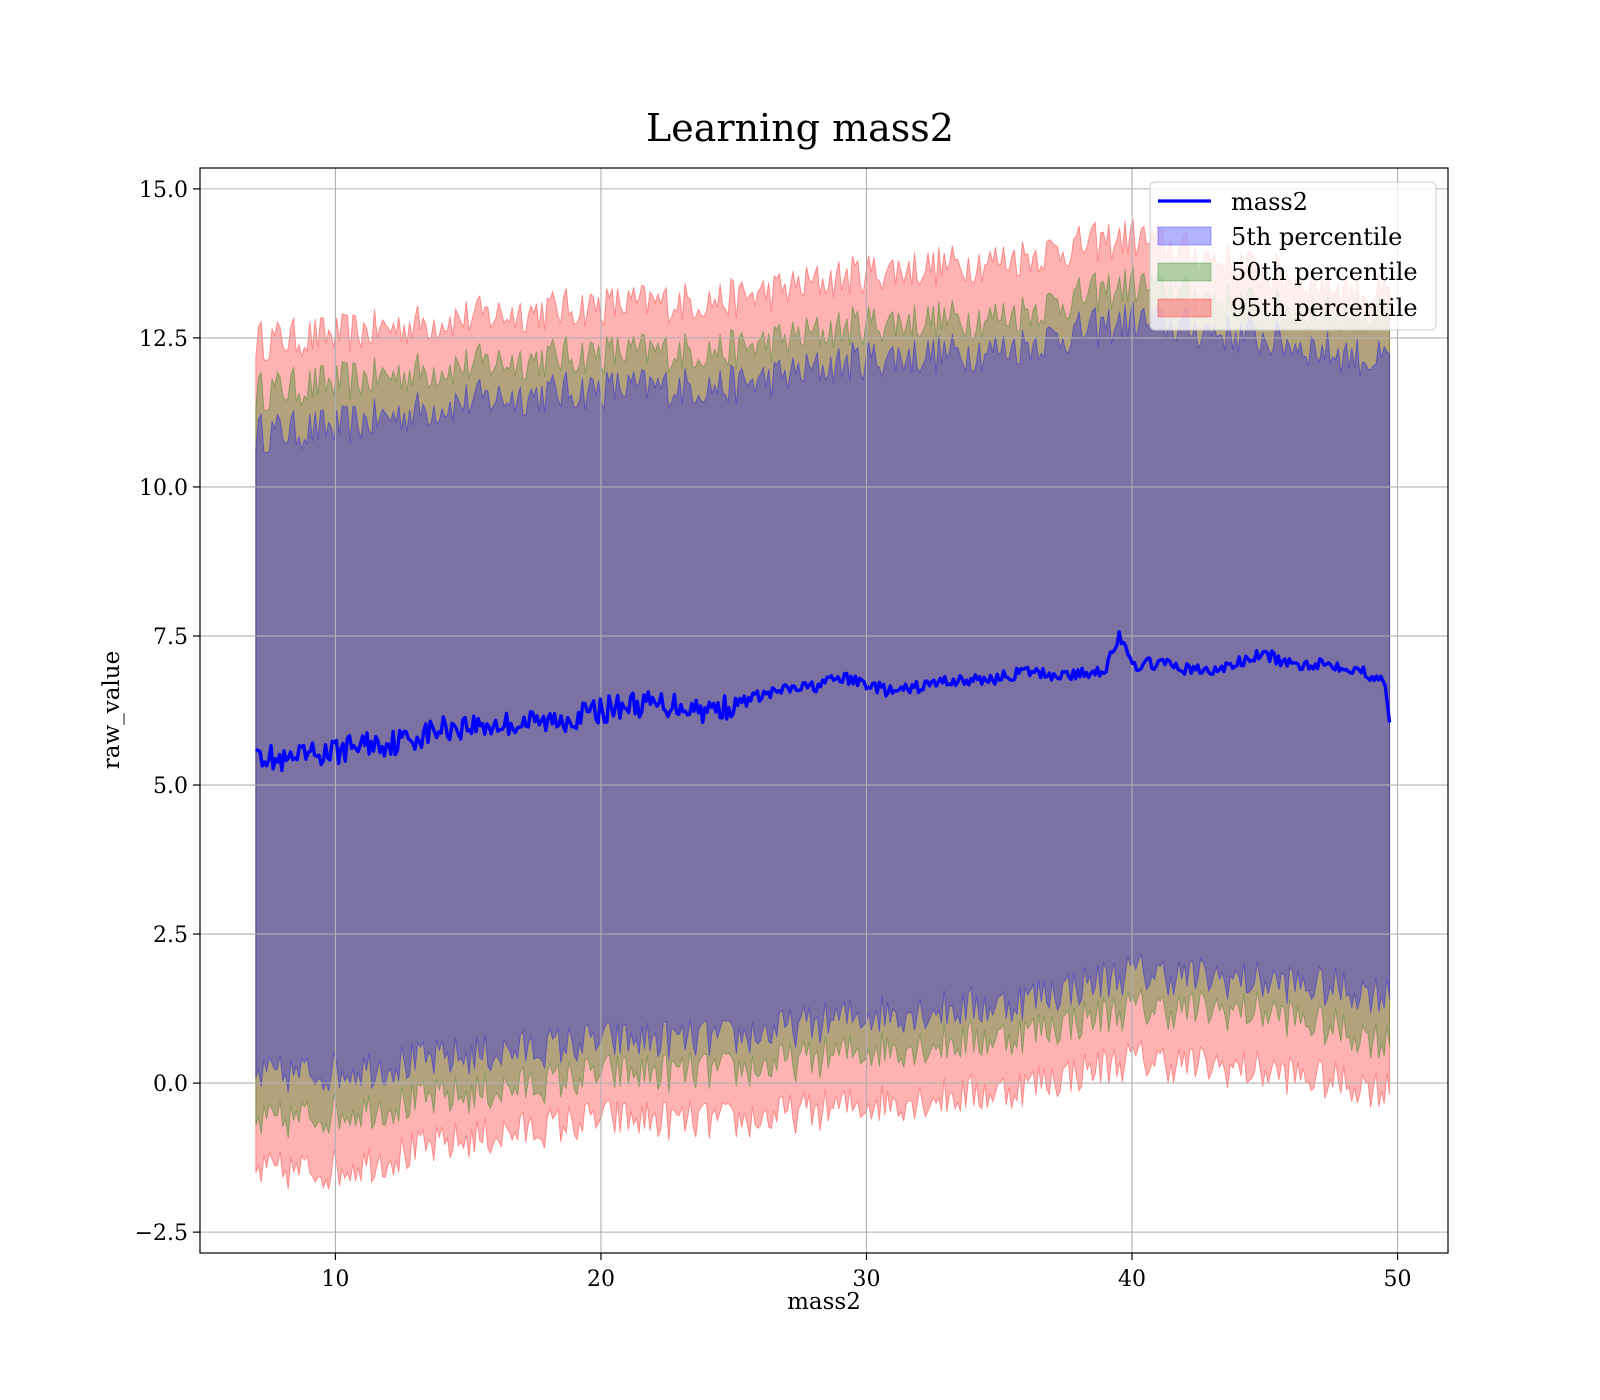 The width and height of the screenshot is (1600, 1400). I want to click on legend-label-mass2: mass2, so click(1269, 202).